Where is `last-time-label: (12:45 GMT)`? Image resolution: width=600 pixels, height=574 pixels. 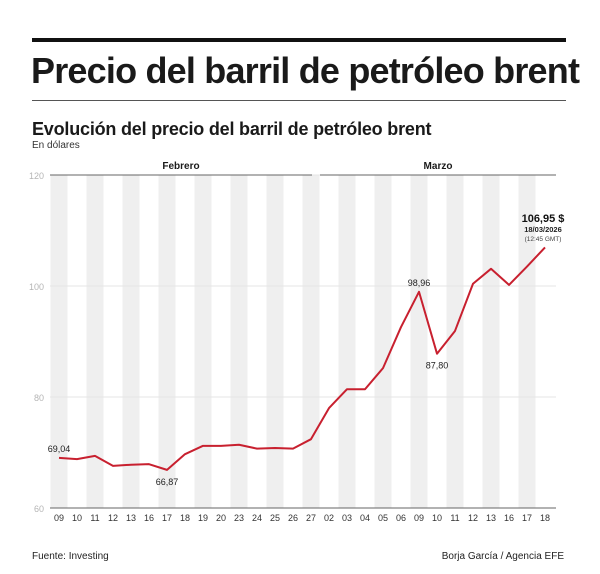 last-time-label: (12:45 GMT) is located at coordinates (543, 239).